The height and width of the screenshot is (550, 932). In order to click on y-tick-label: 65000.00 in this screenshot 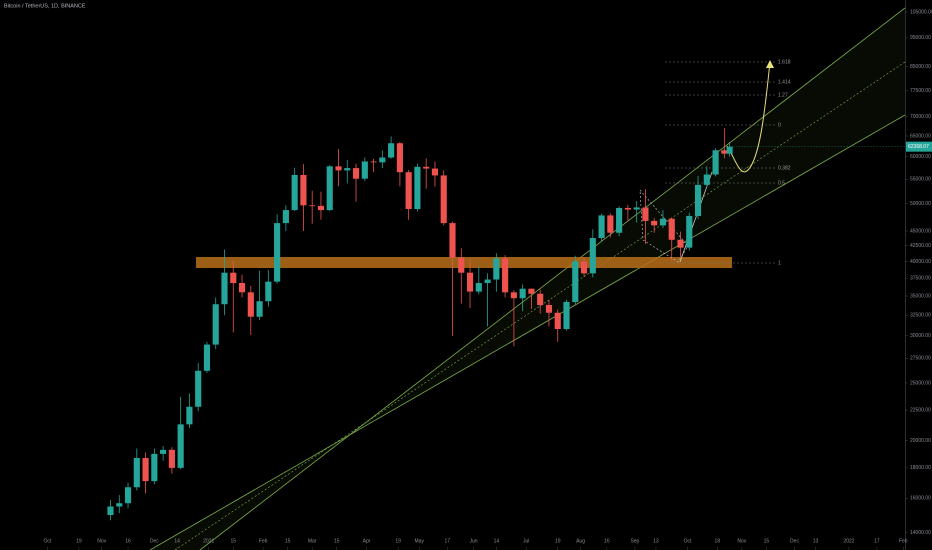, I will do `click(920, 136)`.